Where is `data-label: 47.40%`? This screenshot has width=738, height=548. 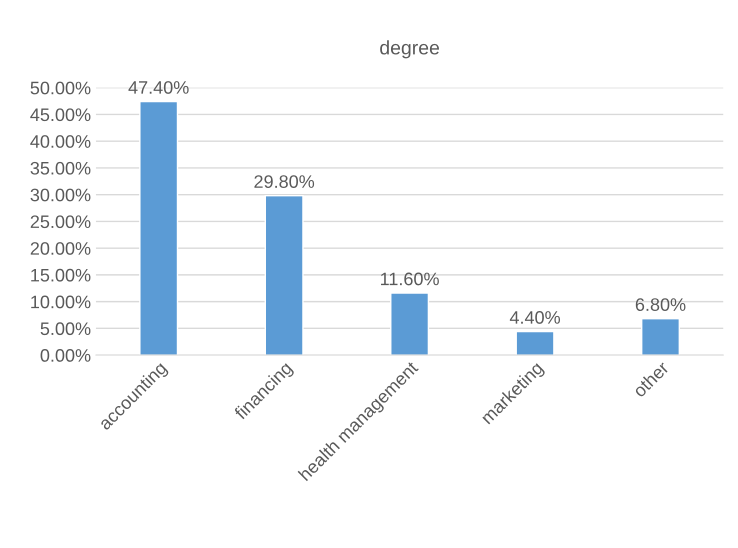
data-label: 47.40% is located at coordinates (158, 87).